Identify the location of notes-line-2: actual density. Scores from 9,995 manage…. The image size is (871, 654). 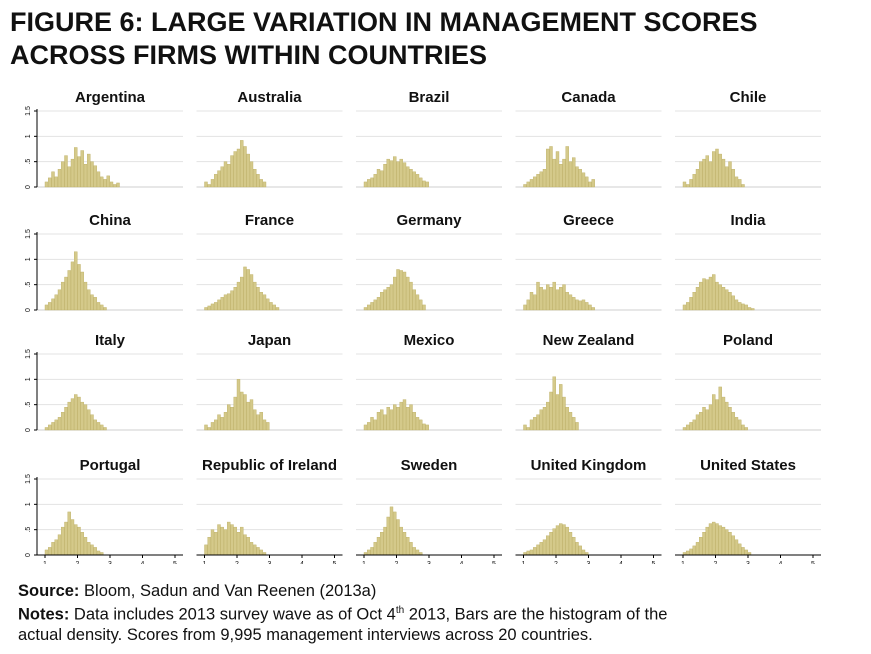
(305, 634).